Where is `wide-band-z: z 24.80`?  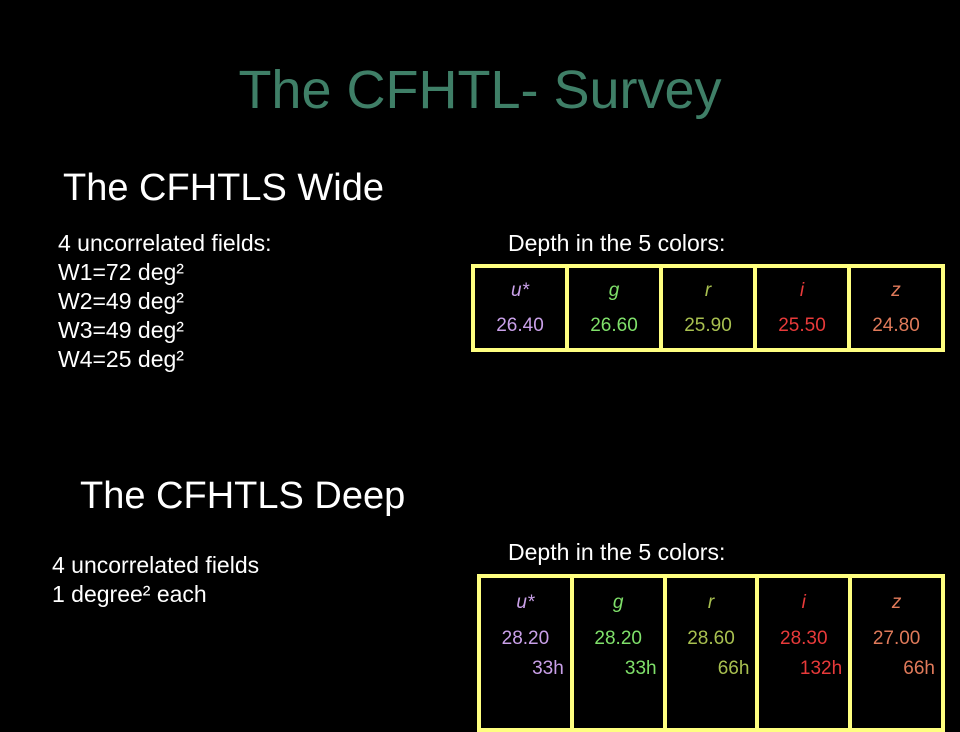 wide-band-z: z 24.80 is located at coordinates (896, 308).